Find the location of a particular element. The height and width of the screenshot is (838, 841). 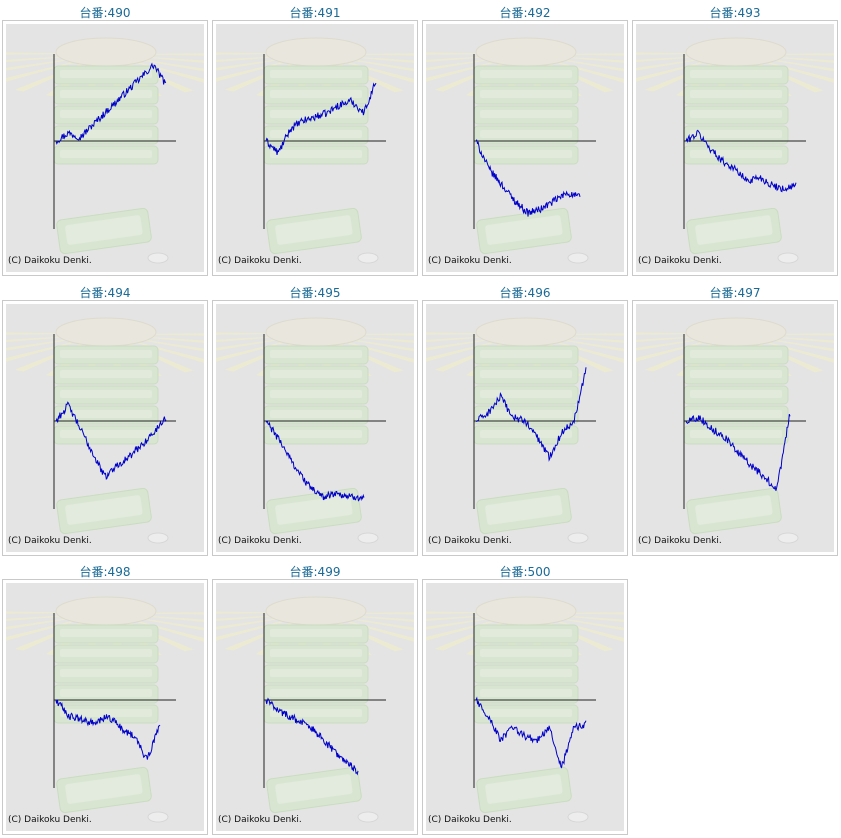

chart-cell: 台番:490 (C) Daikoku Denki. is located at coordinates (105, 139).